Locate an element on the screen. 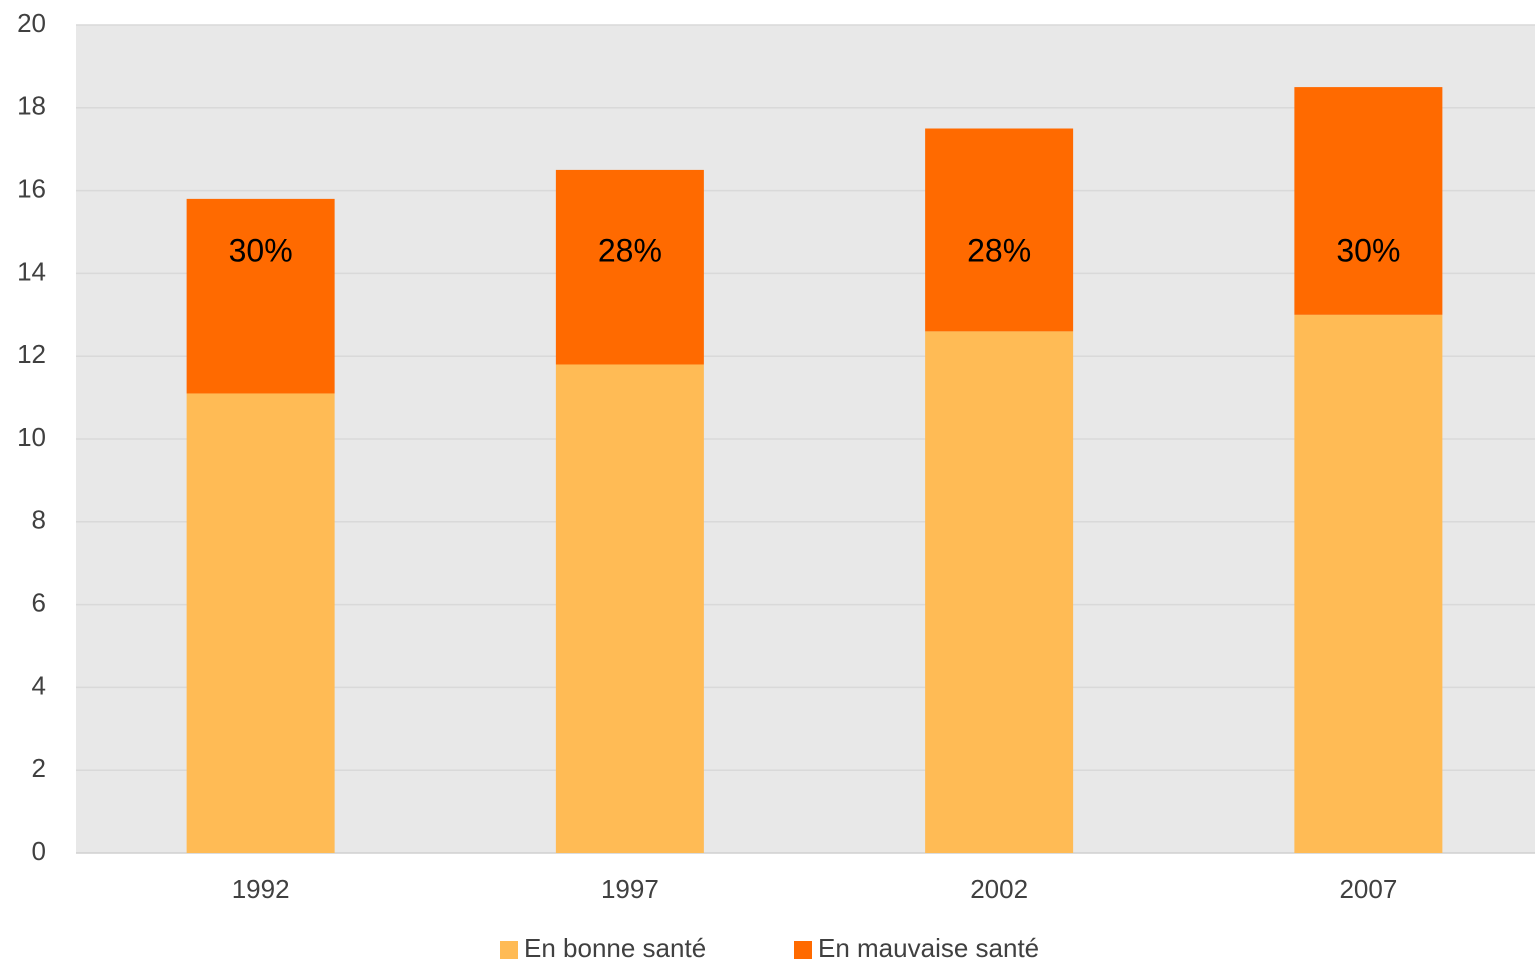 This screenshot has width=1535, height=966. x-tick-label: 2002 is located at coordinates (999, 889).